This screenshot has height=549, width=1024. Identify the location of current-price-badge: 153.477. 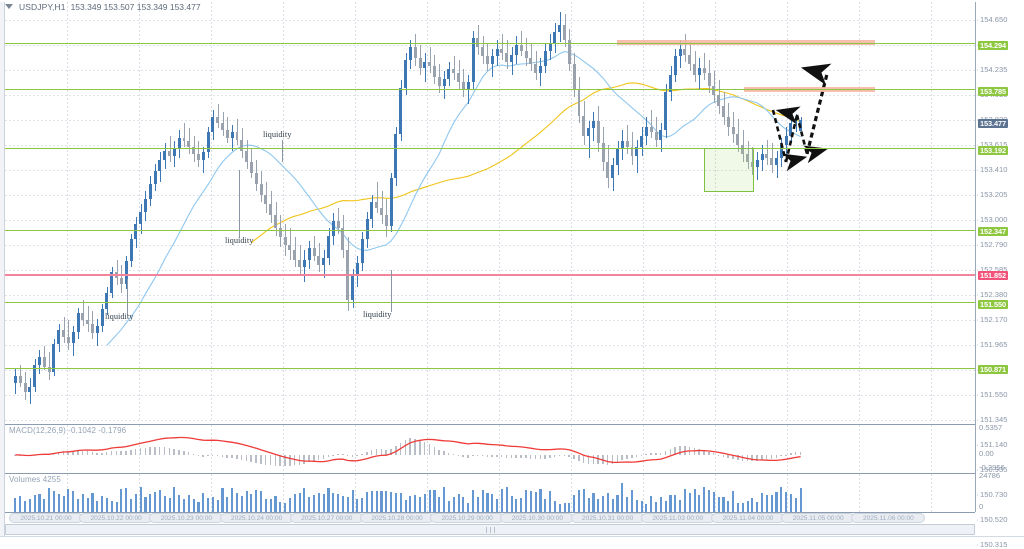
(993, 123).